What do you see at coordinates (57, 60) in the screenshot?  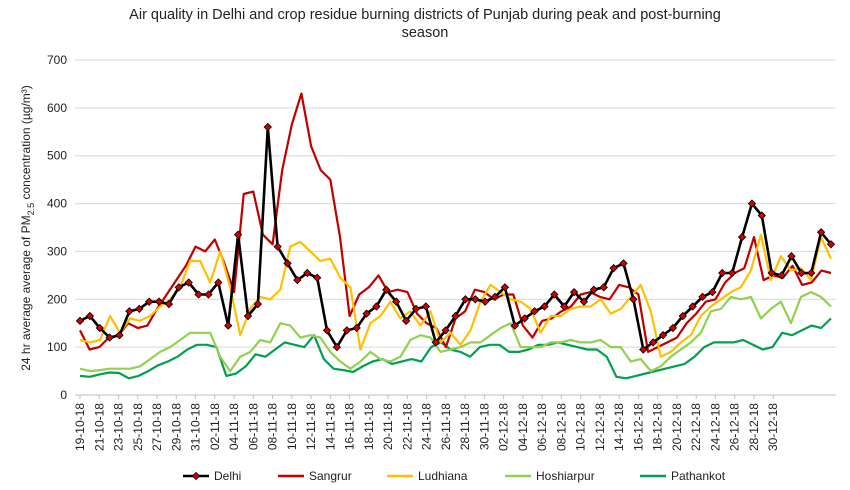 I see `y-tick-label: 700` at bounding box center [57, 60].